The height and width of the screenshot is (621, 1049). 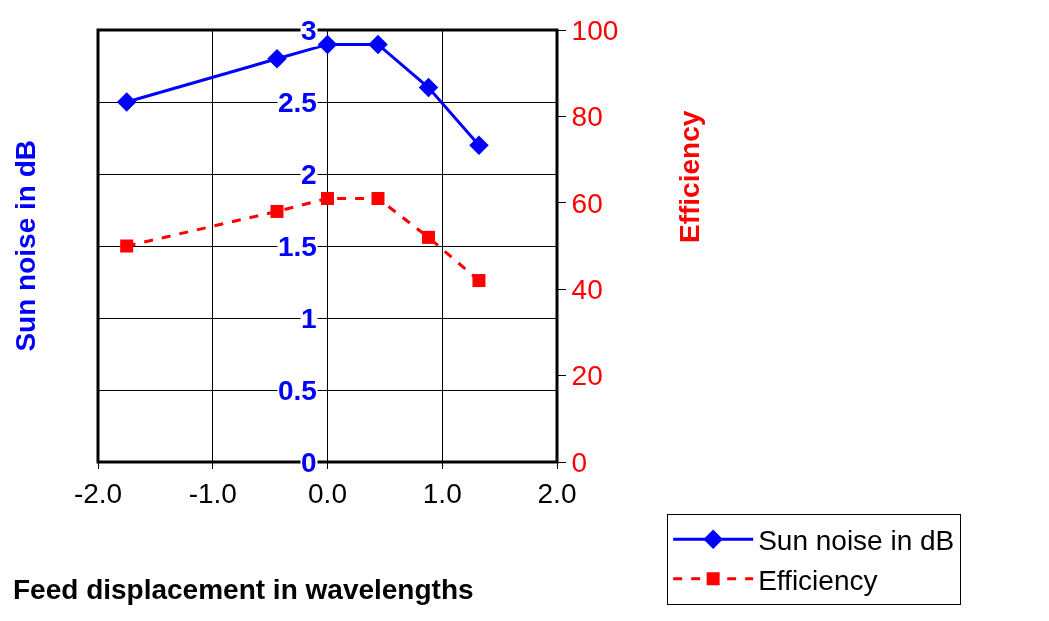 What do you see at coordinates (309, 318) in the screenshot?
I see `y-tick-label: 1` at bounding box center [309, 318].